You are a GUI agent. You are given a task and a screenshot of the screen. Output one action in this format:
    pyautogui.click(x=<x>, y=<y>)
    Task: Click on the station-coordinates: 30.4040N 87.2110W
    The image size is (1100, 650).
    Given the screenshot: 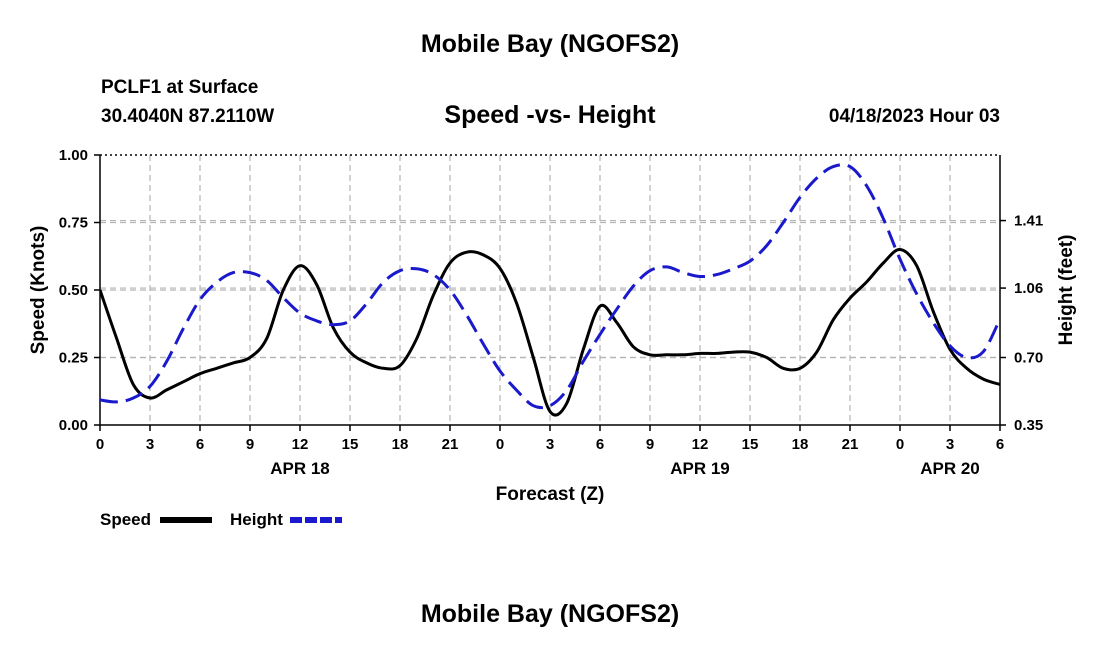 What is the action you would take?
    pyautogui.click(x=188, y=116)
    